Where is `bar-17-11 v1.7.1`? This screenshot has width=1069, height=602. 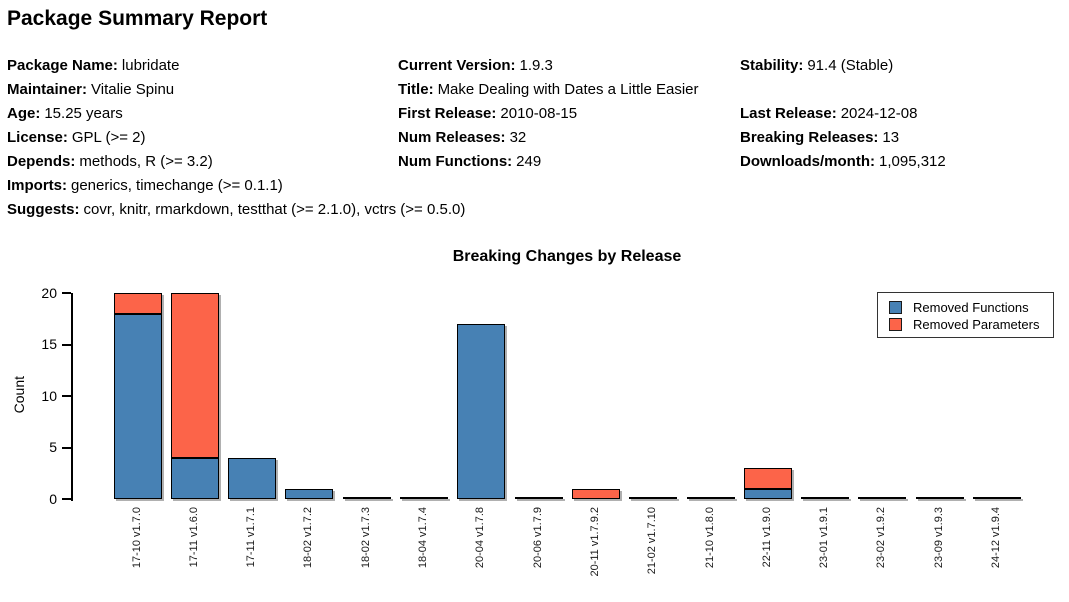 bar-17-11 v1.7.1 is located at coordinates (252, 478).